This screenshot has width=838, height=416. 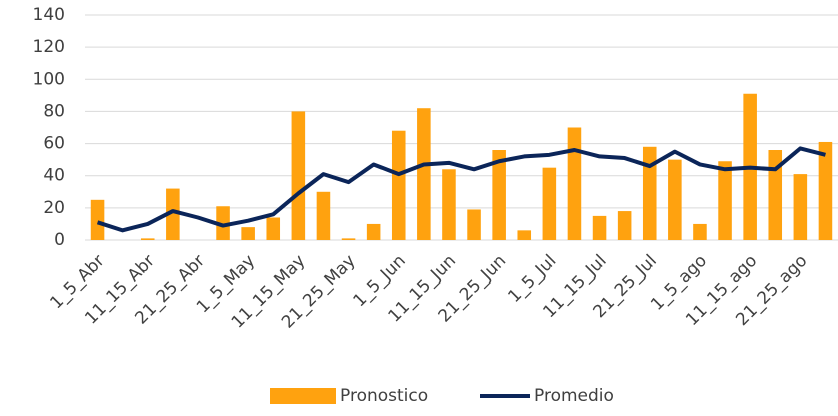 I want to click on y-tick-label: 120, so click(x=49, y=47).